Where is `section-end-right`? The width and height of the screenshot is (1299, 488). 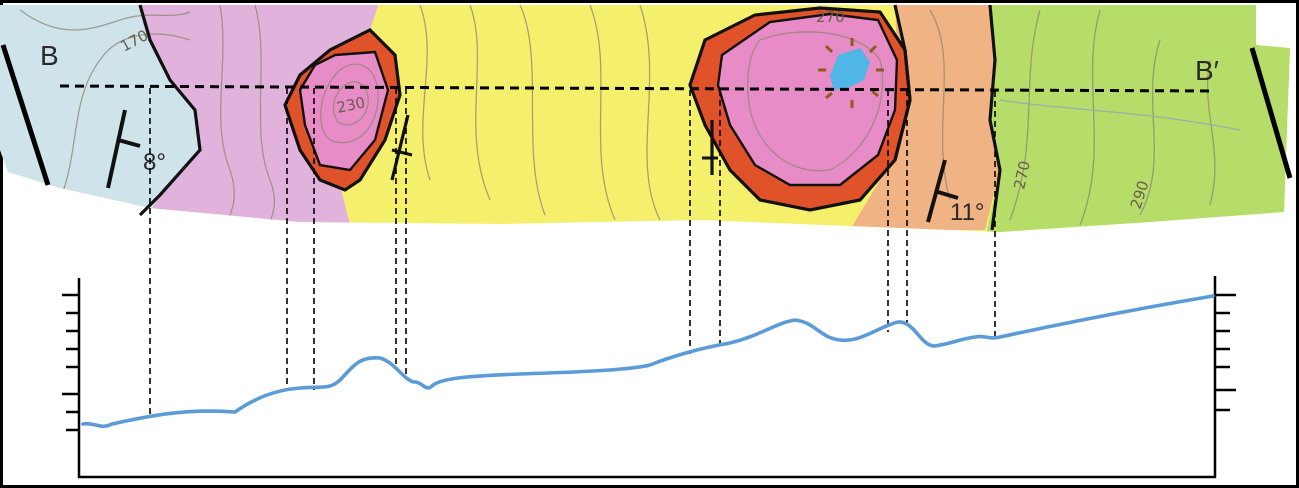 section-end-right is located at coordinates (1271, 113).